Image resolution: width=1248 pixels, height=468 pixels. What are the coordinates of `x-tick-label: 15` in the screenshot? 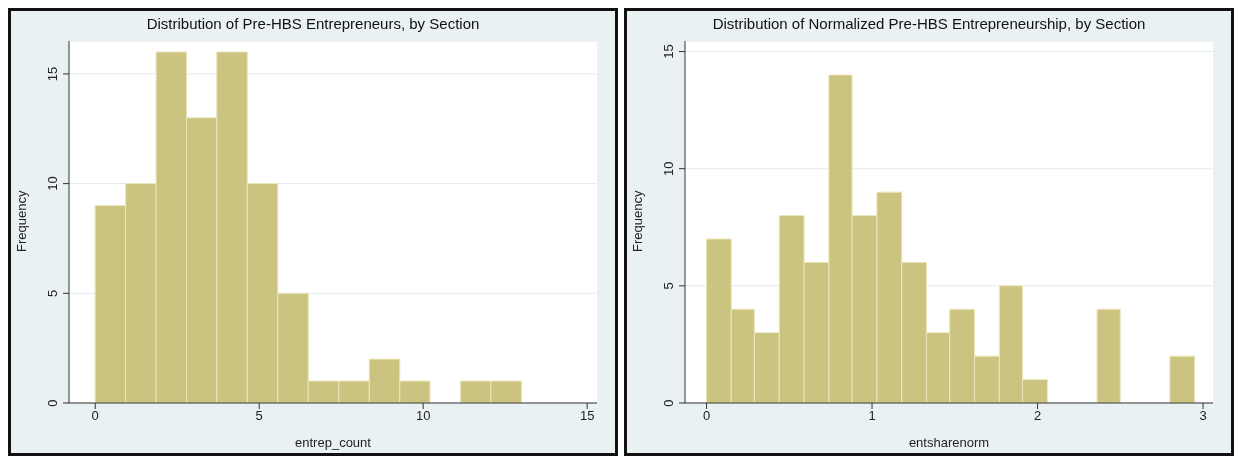 It's located at (587, 416).